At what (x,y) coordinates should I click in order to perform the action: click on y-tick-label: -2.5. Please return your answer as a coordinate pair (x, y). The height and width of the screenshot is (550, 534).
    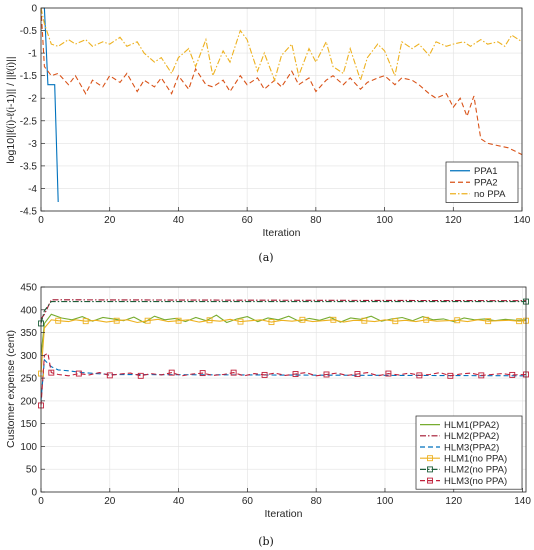
    Looking at the image, I should click on (29, 121).